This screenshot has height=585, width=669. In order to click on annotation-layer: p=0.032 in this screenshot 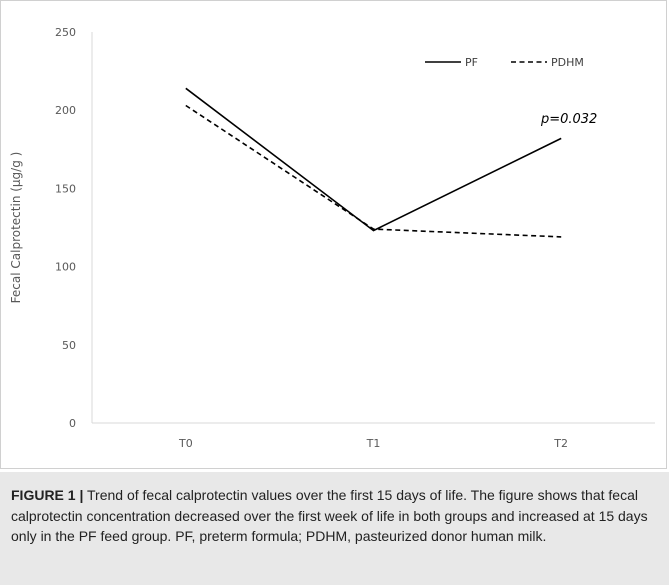, I will do `click(568, 119)`.